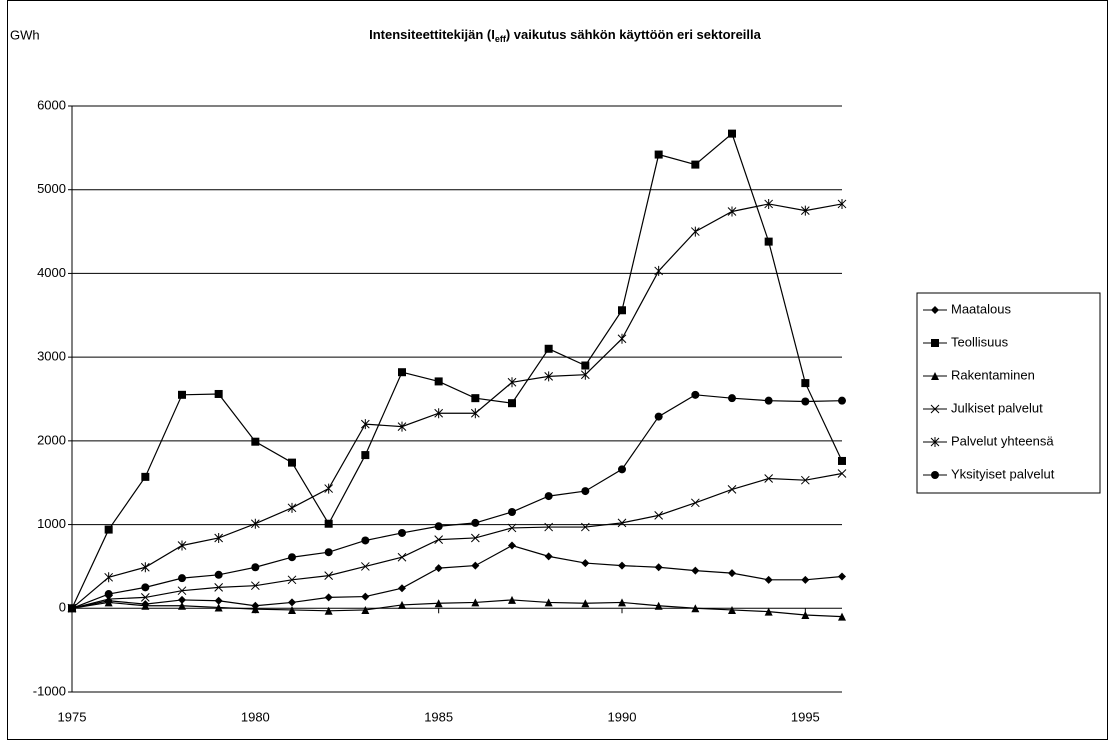  What do you see at coordinates (72, 716) in the screenshot?
I see `x-tick-label: 1975` at bounding box center [72, 716].